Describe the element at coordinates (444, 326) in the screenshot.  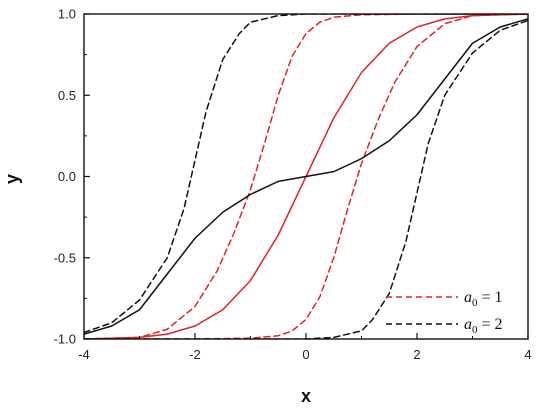
I see `legend-entry-2: a0 = 2` at that location.